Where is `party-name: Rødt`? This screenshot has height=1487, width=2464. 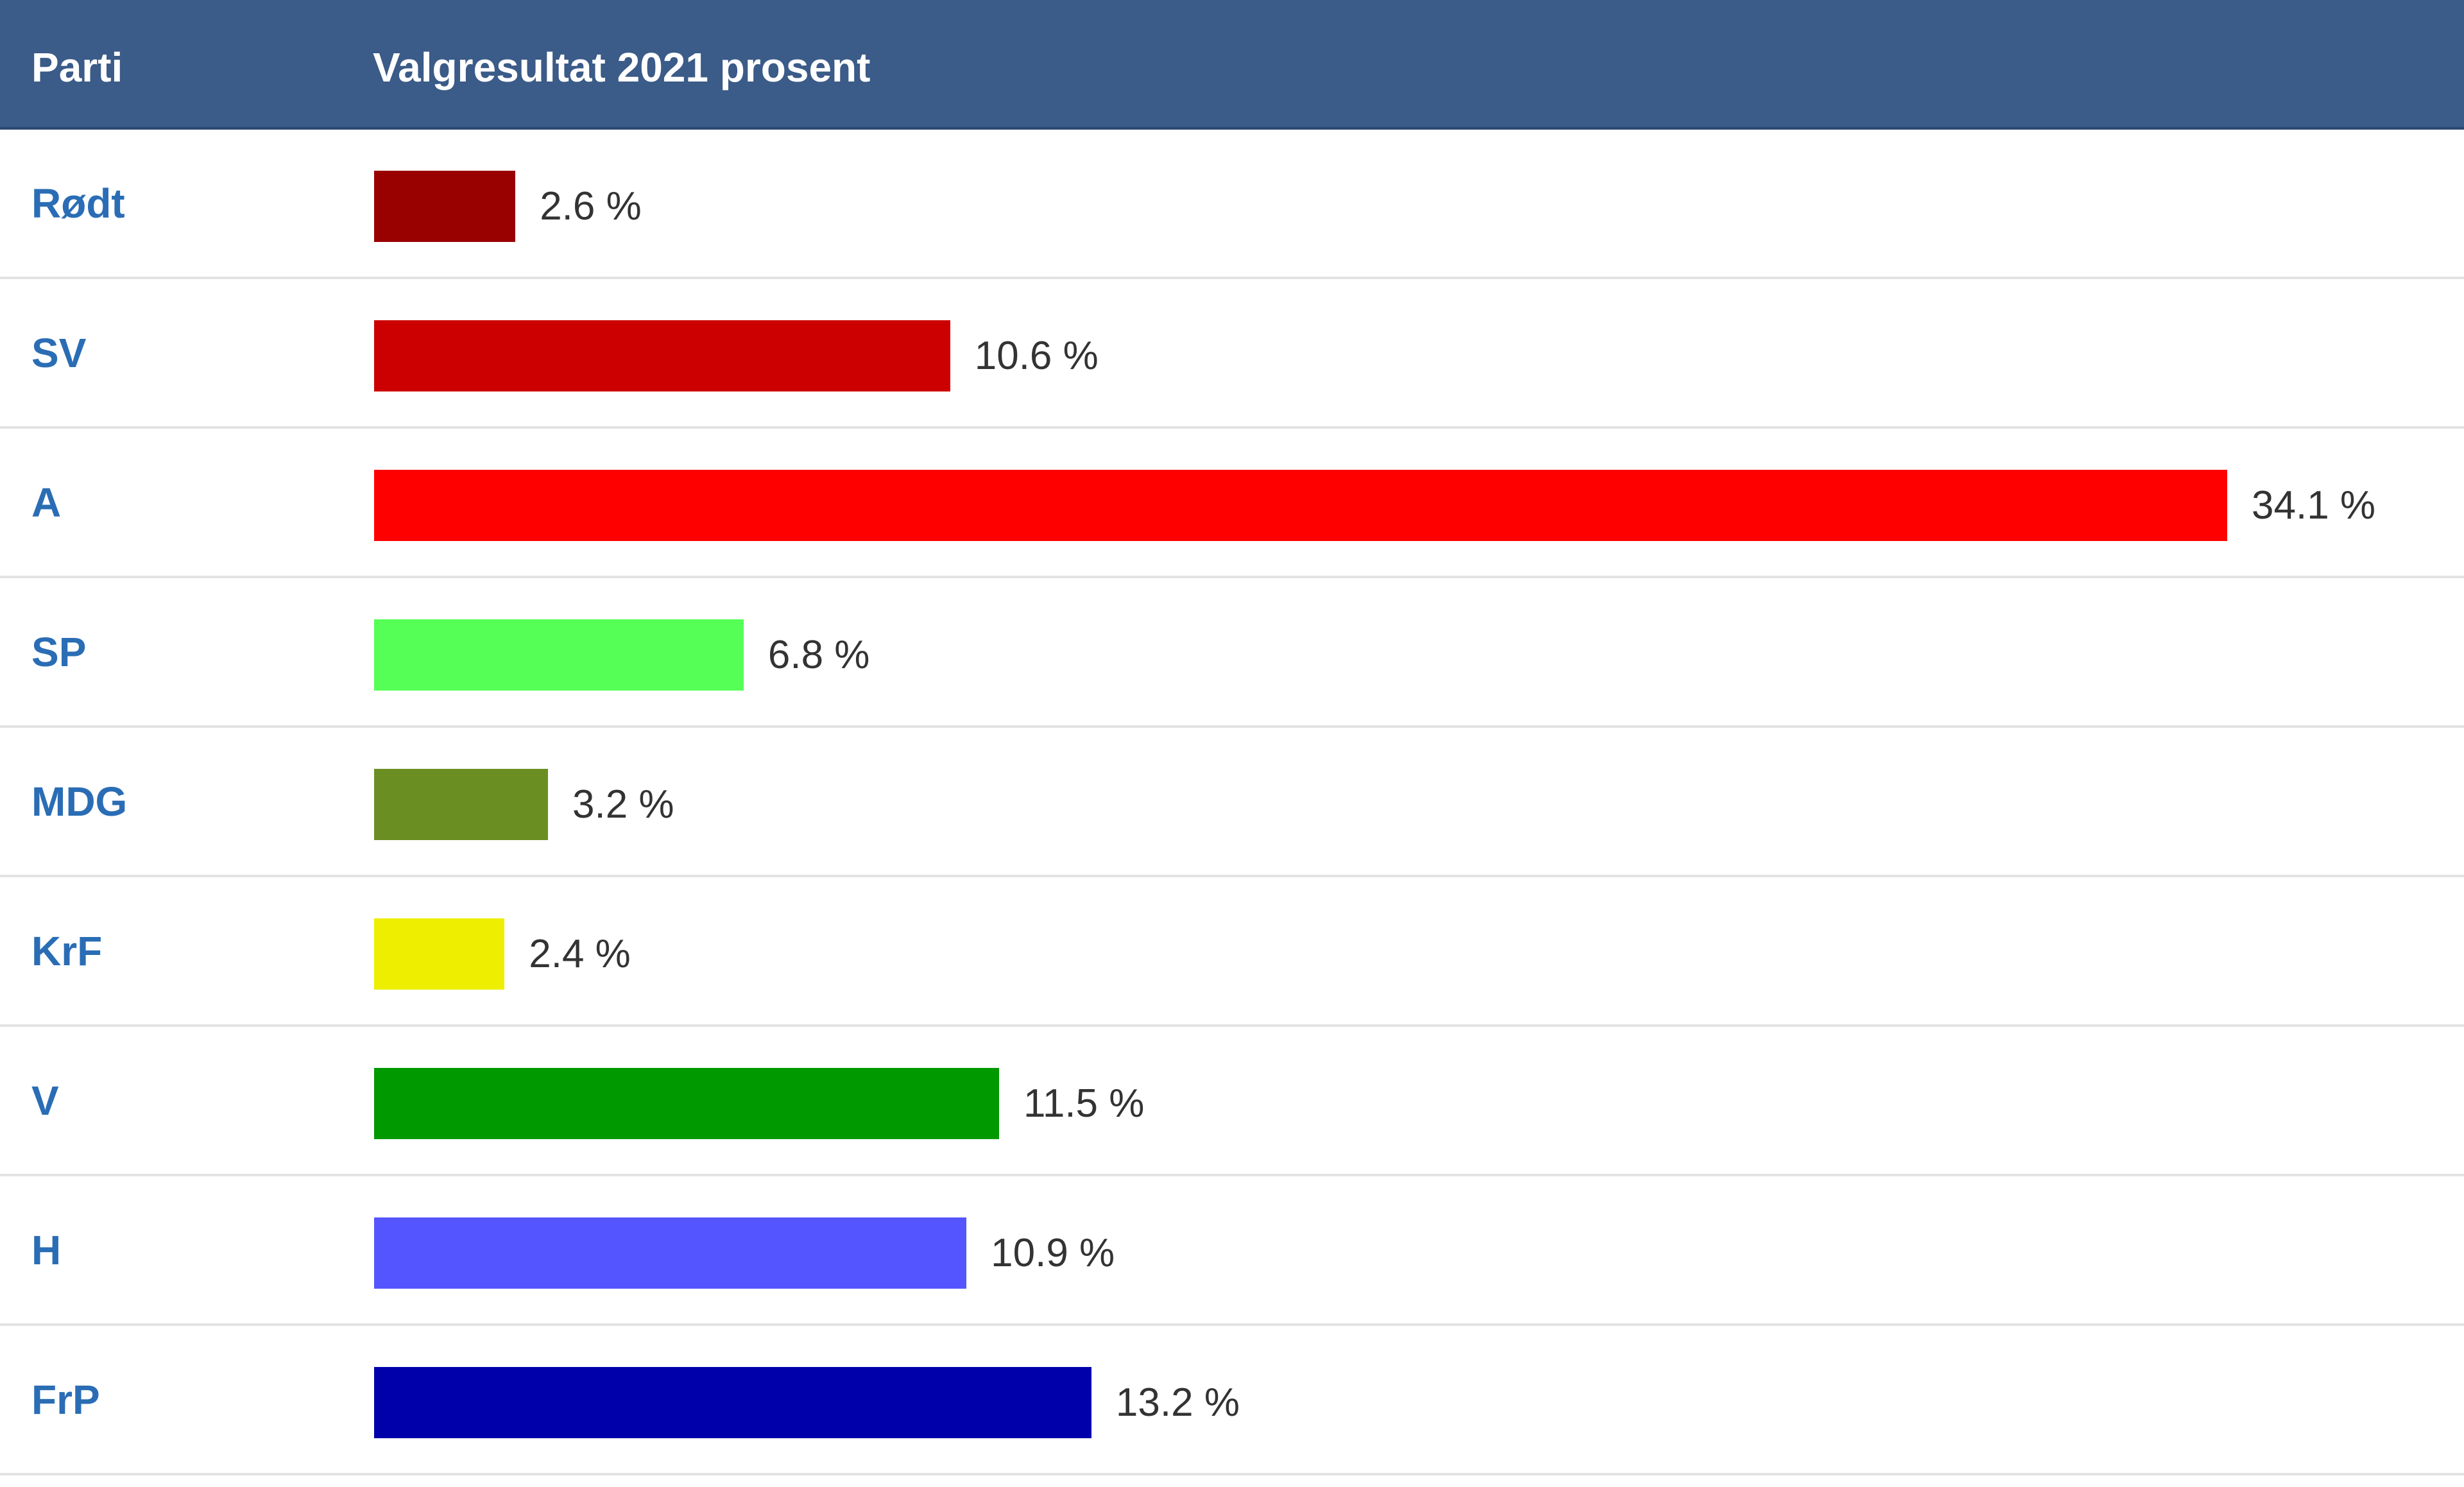 party-name: Rødt is located at coordinates (78, 203).